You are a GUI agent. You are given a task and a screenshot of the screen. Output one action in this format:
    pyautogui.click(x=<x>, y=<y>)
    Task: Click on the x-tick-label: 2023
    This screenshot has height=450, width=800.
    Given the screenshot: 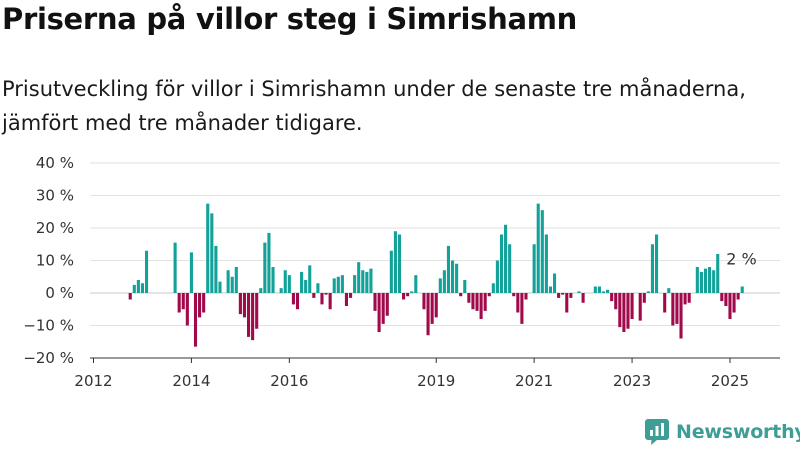 What is the action you would take?
    pyautogui.click(x=632, y=381)
    